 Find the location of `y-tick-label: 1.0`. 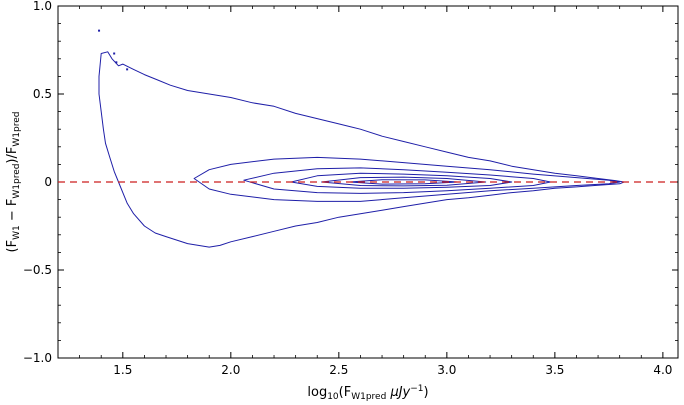

y-tick-label: 1.0 is located at coordinates (42, 6).